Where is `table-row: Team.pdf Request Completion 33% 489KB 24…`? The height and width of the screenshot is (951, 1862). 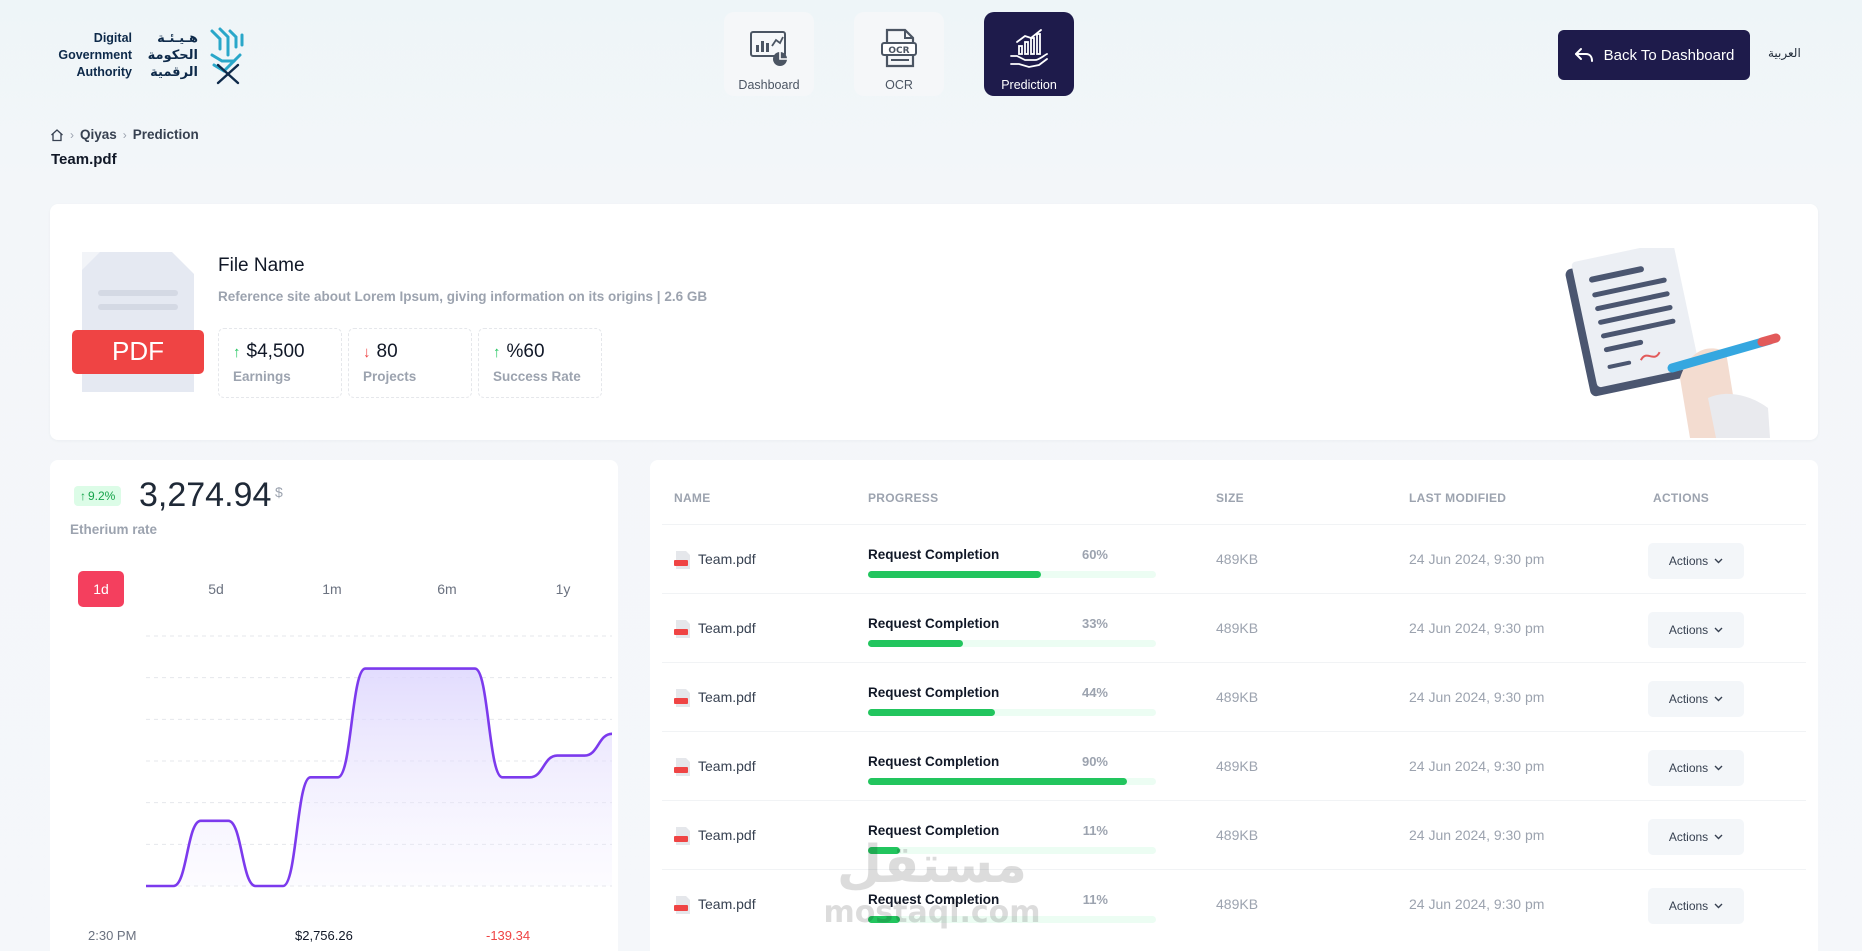 table-row: Team.pdf Request Completion 33% 489KB 24… is located at coordinates (1234, 627).